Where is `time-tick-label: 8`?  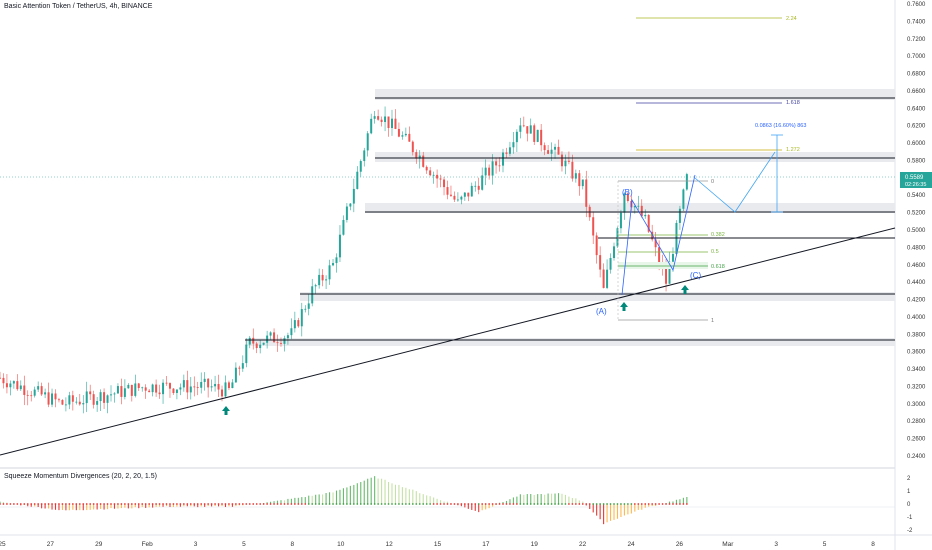 time-tick-label: 8 is located at coordinates (293, 544).